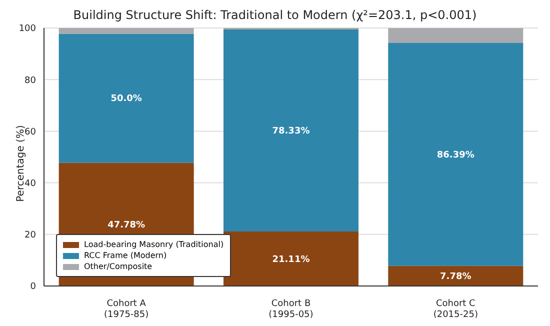 This screenshot has width=550, height=326. Describe the element at coordinates (30, 81) in the screenshot. I see `y-tick-label: 80` at that location.